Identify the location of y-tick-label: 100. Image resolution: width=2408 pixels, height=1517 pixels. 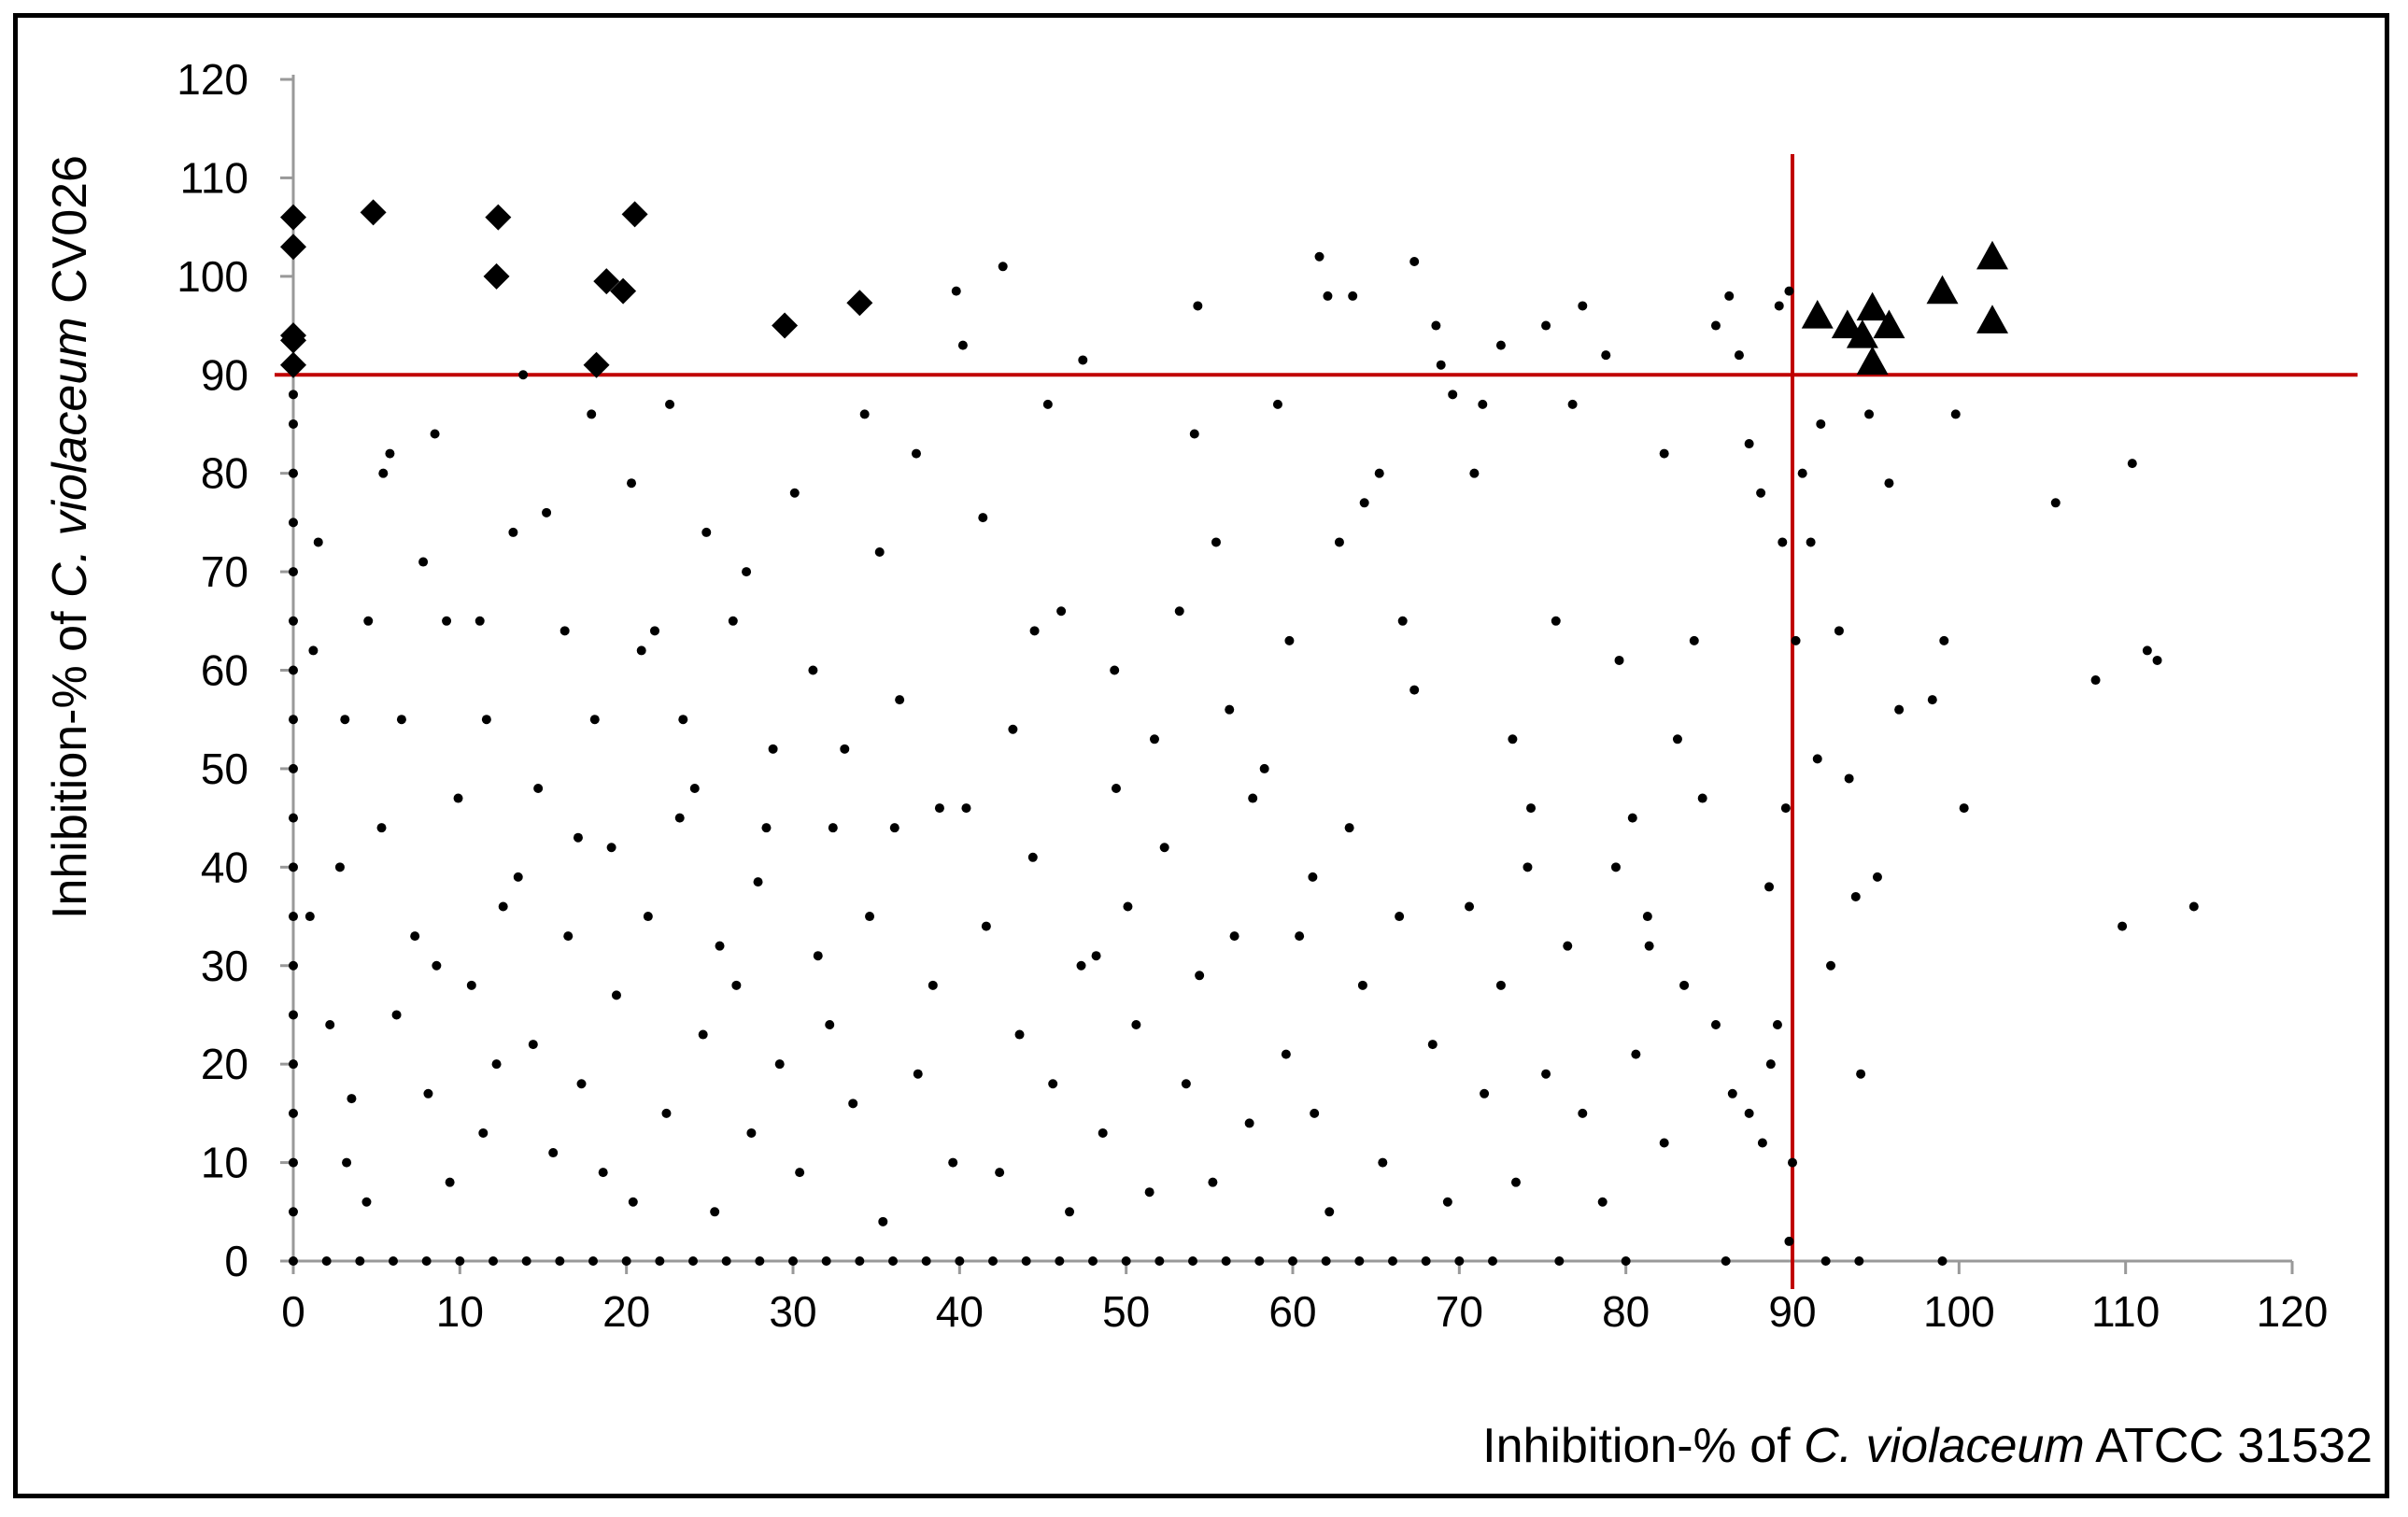
(212, 276).